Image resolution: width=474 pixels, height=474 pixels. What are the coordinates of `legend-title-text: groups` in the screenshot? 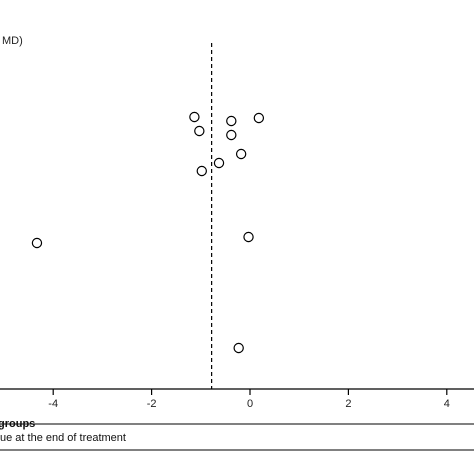 It's located at (17, 424).